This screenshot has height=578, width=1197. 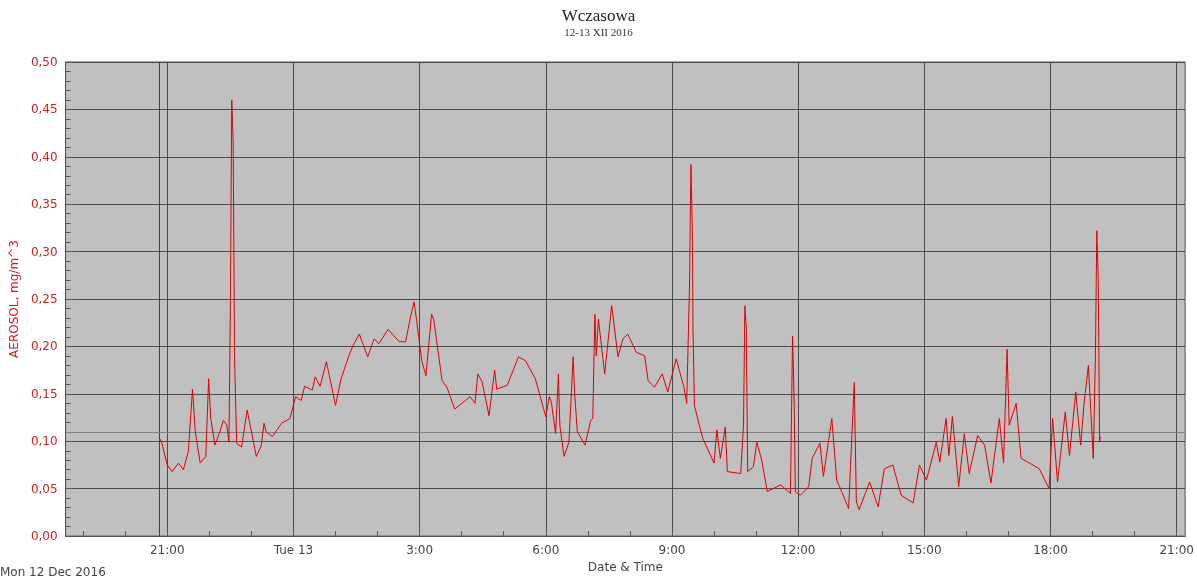 I want to click on y-tick-label: 0,25, so click(x=44, y=299).